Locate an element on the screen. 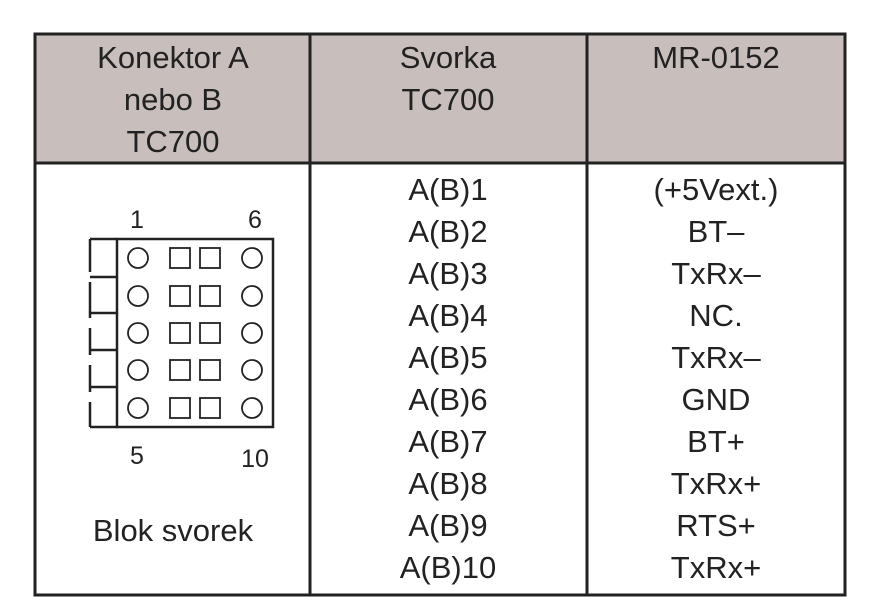  pin-label: 6 is located at coordinates (255, 220).